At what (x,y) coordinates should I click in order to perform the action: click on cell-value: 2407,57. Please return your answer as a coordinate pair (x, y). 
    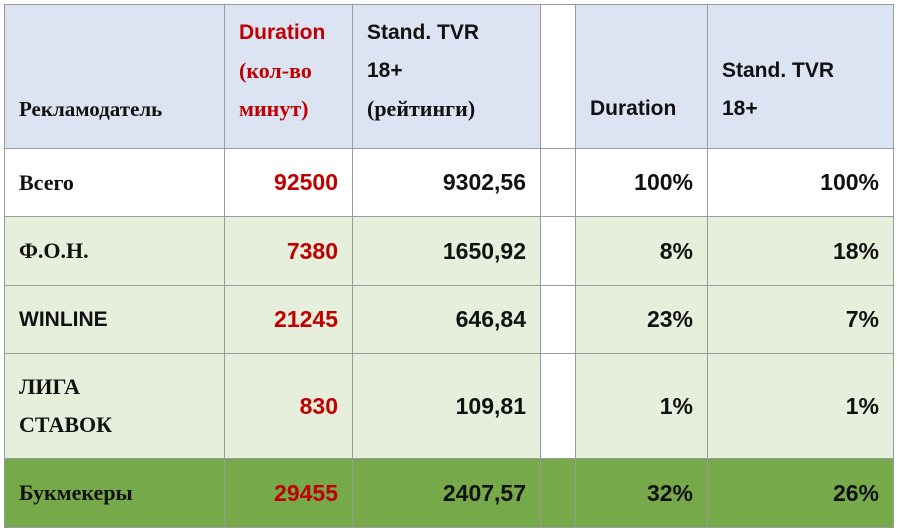
    Looking at the image, I should click on (484, 492).